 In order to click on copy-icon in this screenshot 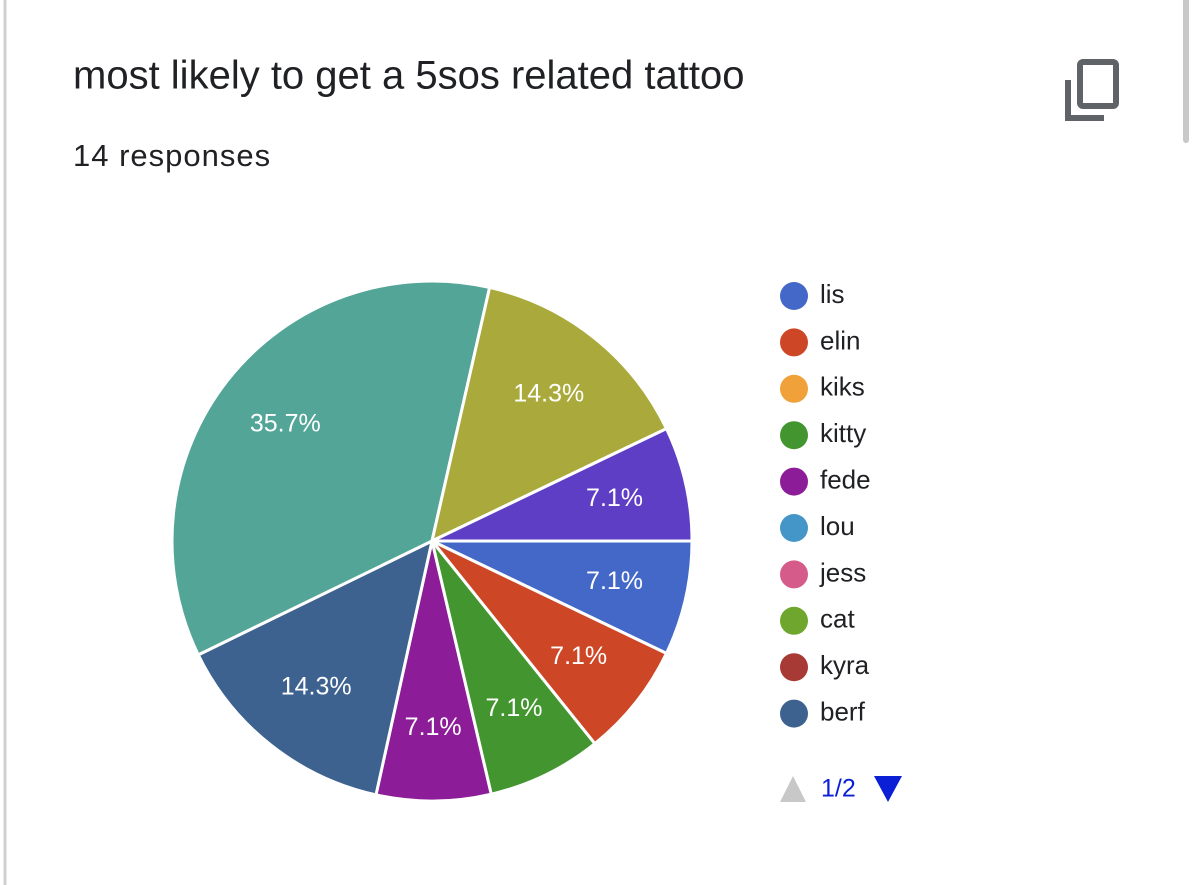, I will do `click(1092, 90)`.